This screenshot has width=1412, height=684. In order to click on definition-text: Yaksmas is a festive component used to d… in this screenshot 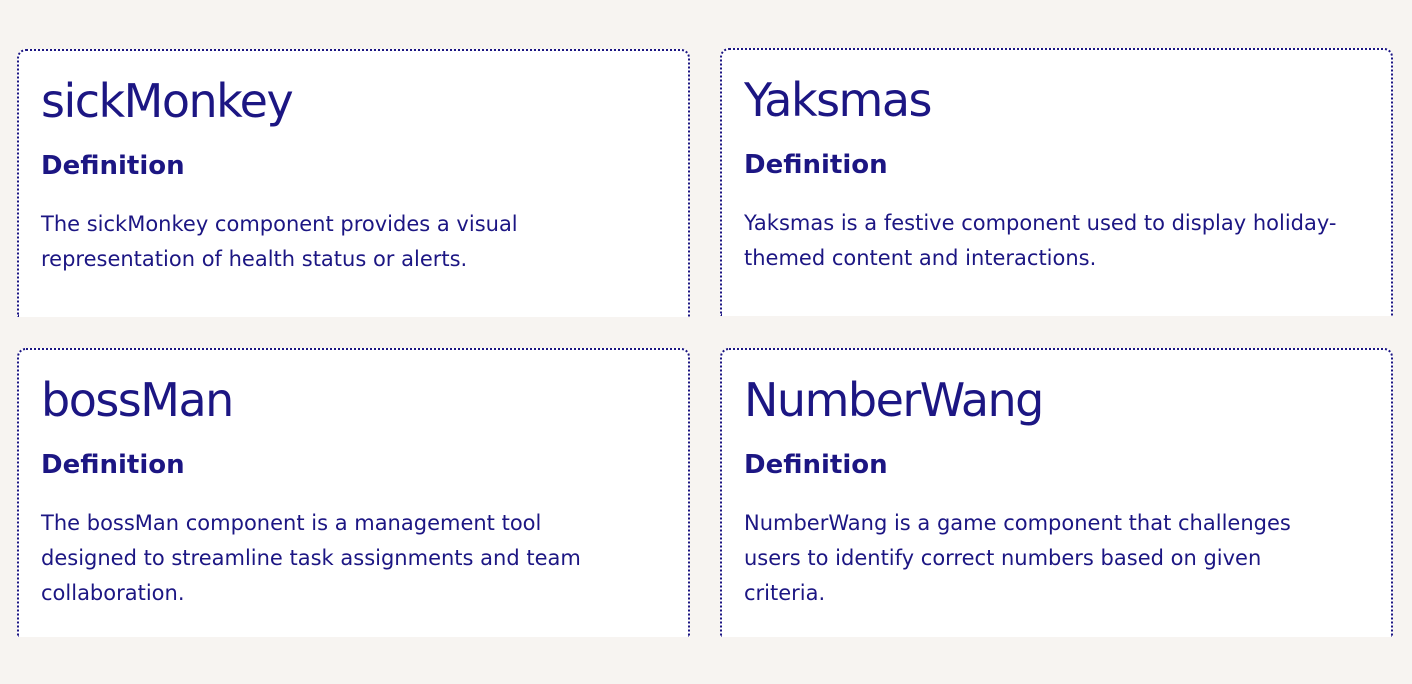, I will do `click(1040, 240)`.